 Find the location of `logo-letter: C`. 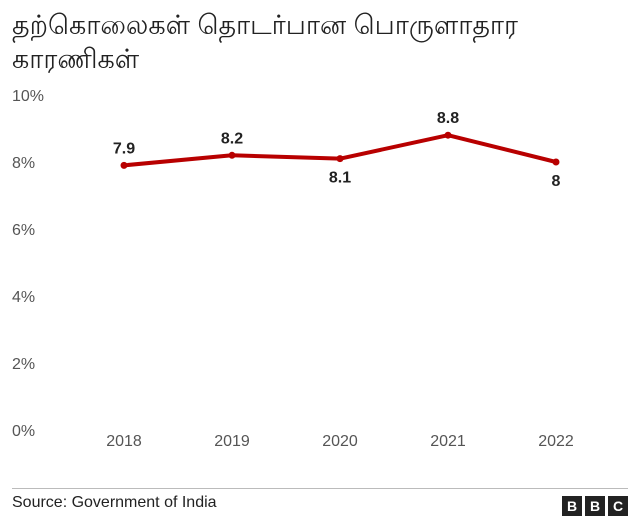

logo-letter: C is located at coordinates (618, 506).